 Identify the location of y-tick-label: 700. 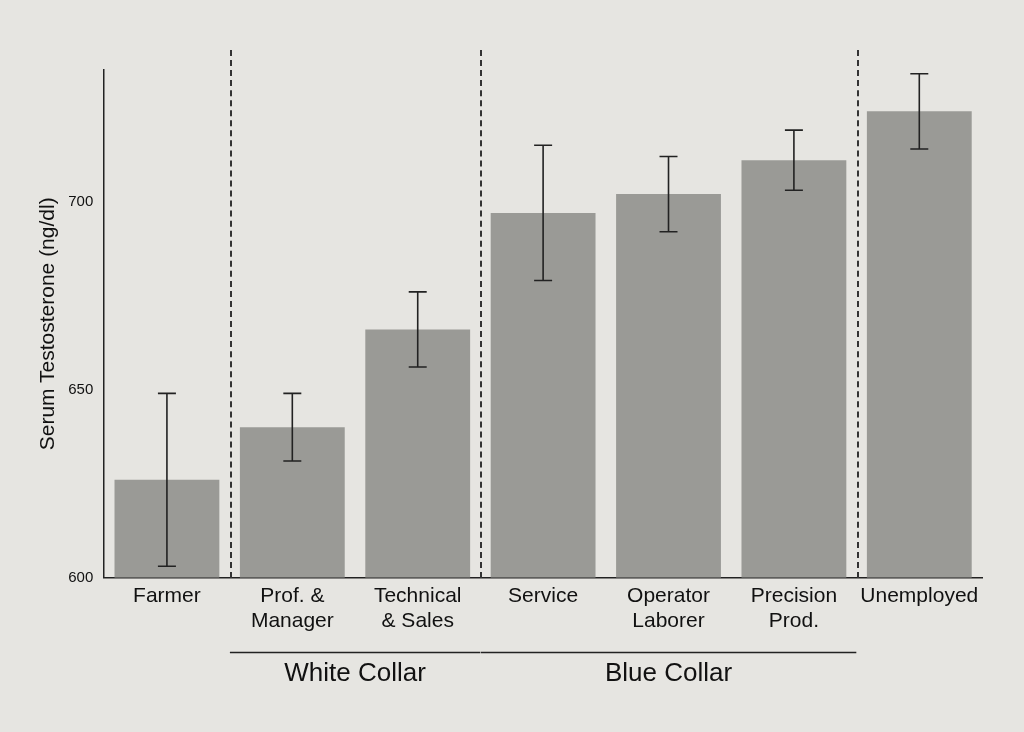
(81, 200).